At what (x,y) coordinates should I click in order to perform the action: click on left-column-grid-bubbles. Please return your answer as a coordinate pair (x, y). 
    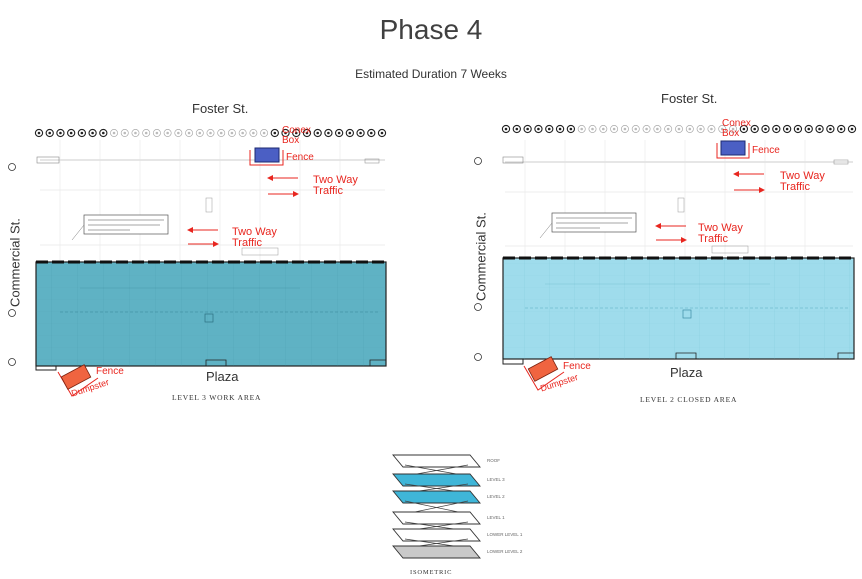
    Looking at the image, I should click on (210, 133).